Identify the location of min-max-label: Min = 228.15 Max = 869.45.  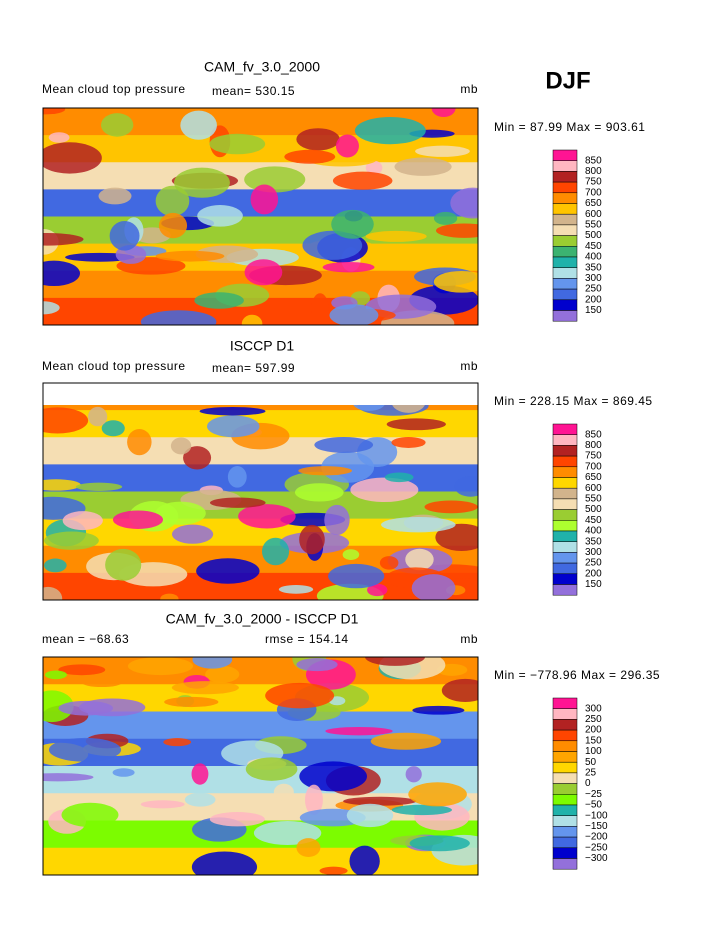
(573, 401).